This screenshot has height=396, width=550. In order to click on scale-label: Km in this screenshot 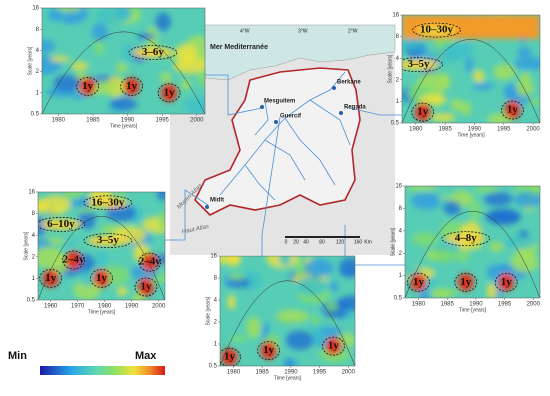, I will do `click(368, 242)`.